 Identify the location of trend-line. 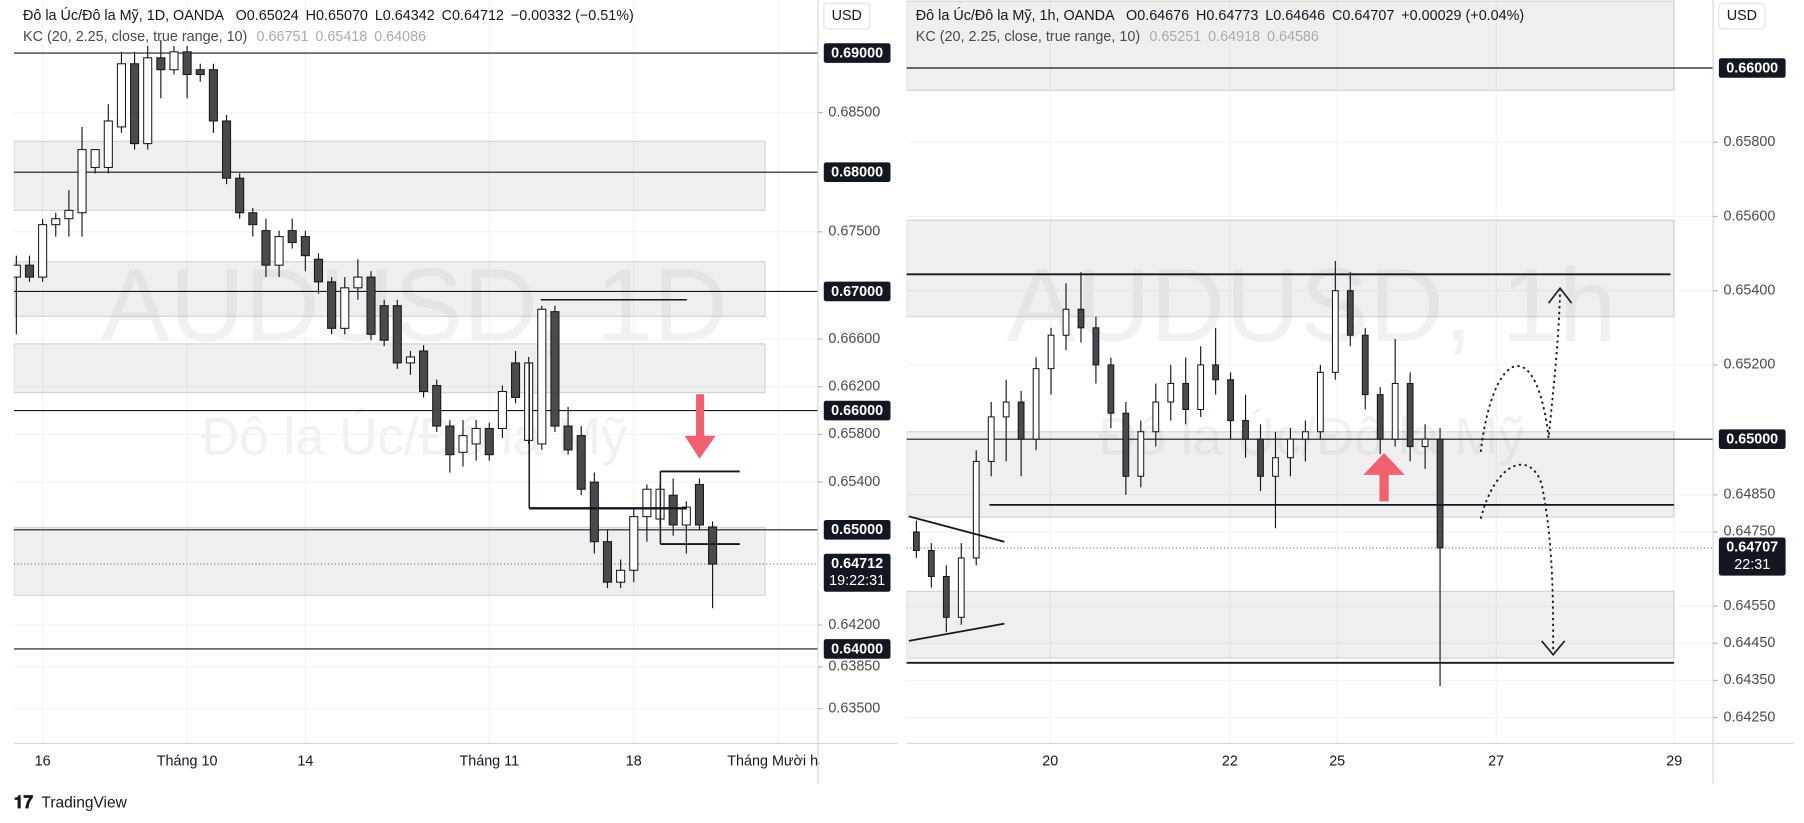
(956, 632).